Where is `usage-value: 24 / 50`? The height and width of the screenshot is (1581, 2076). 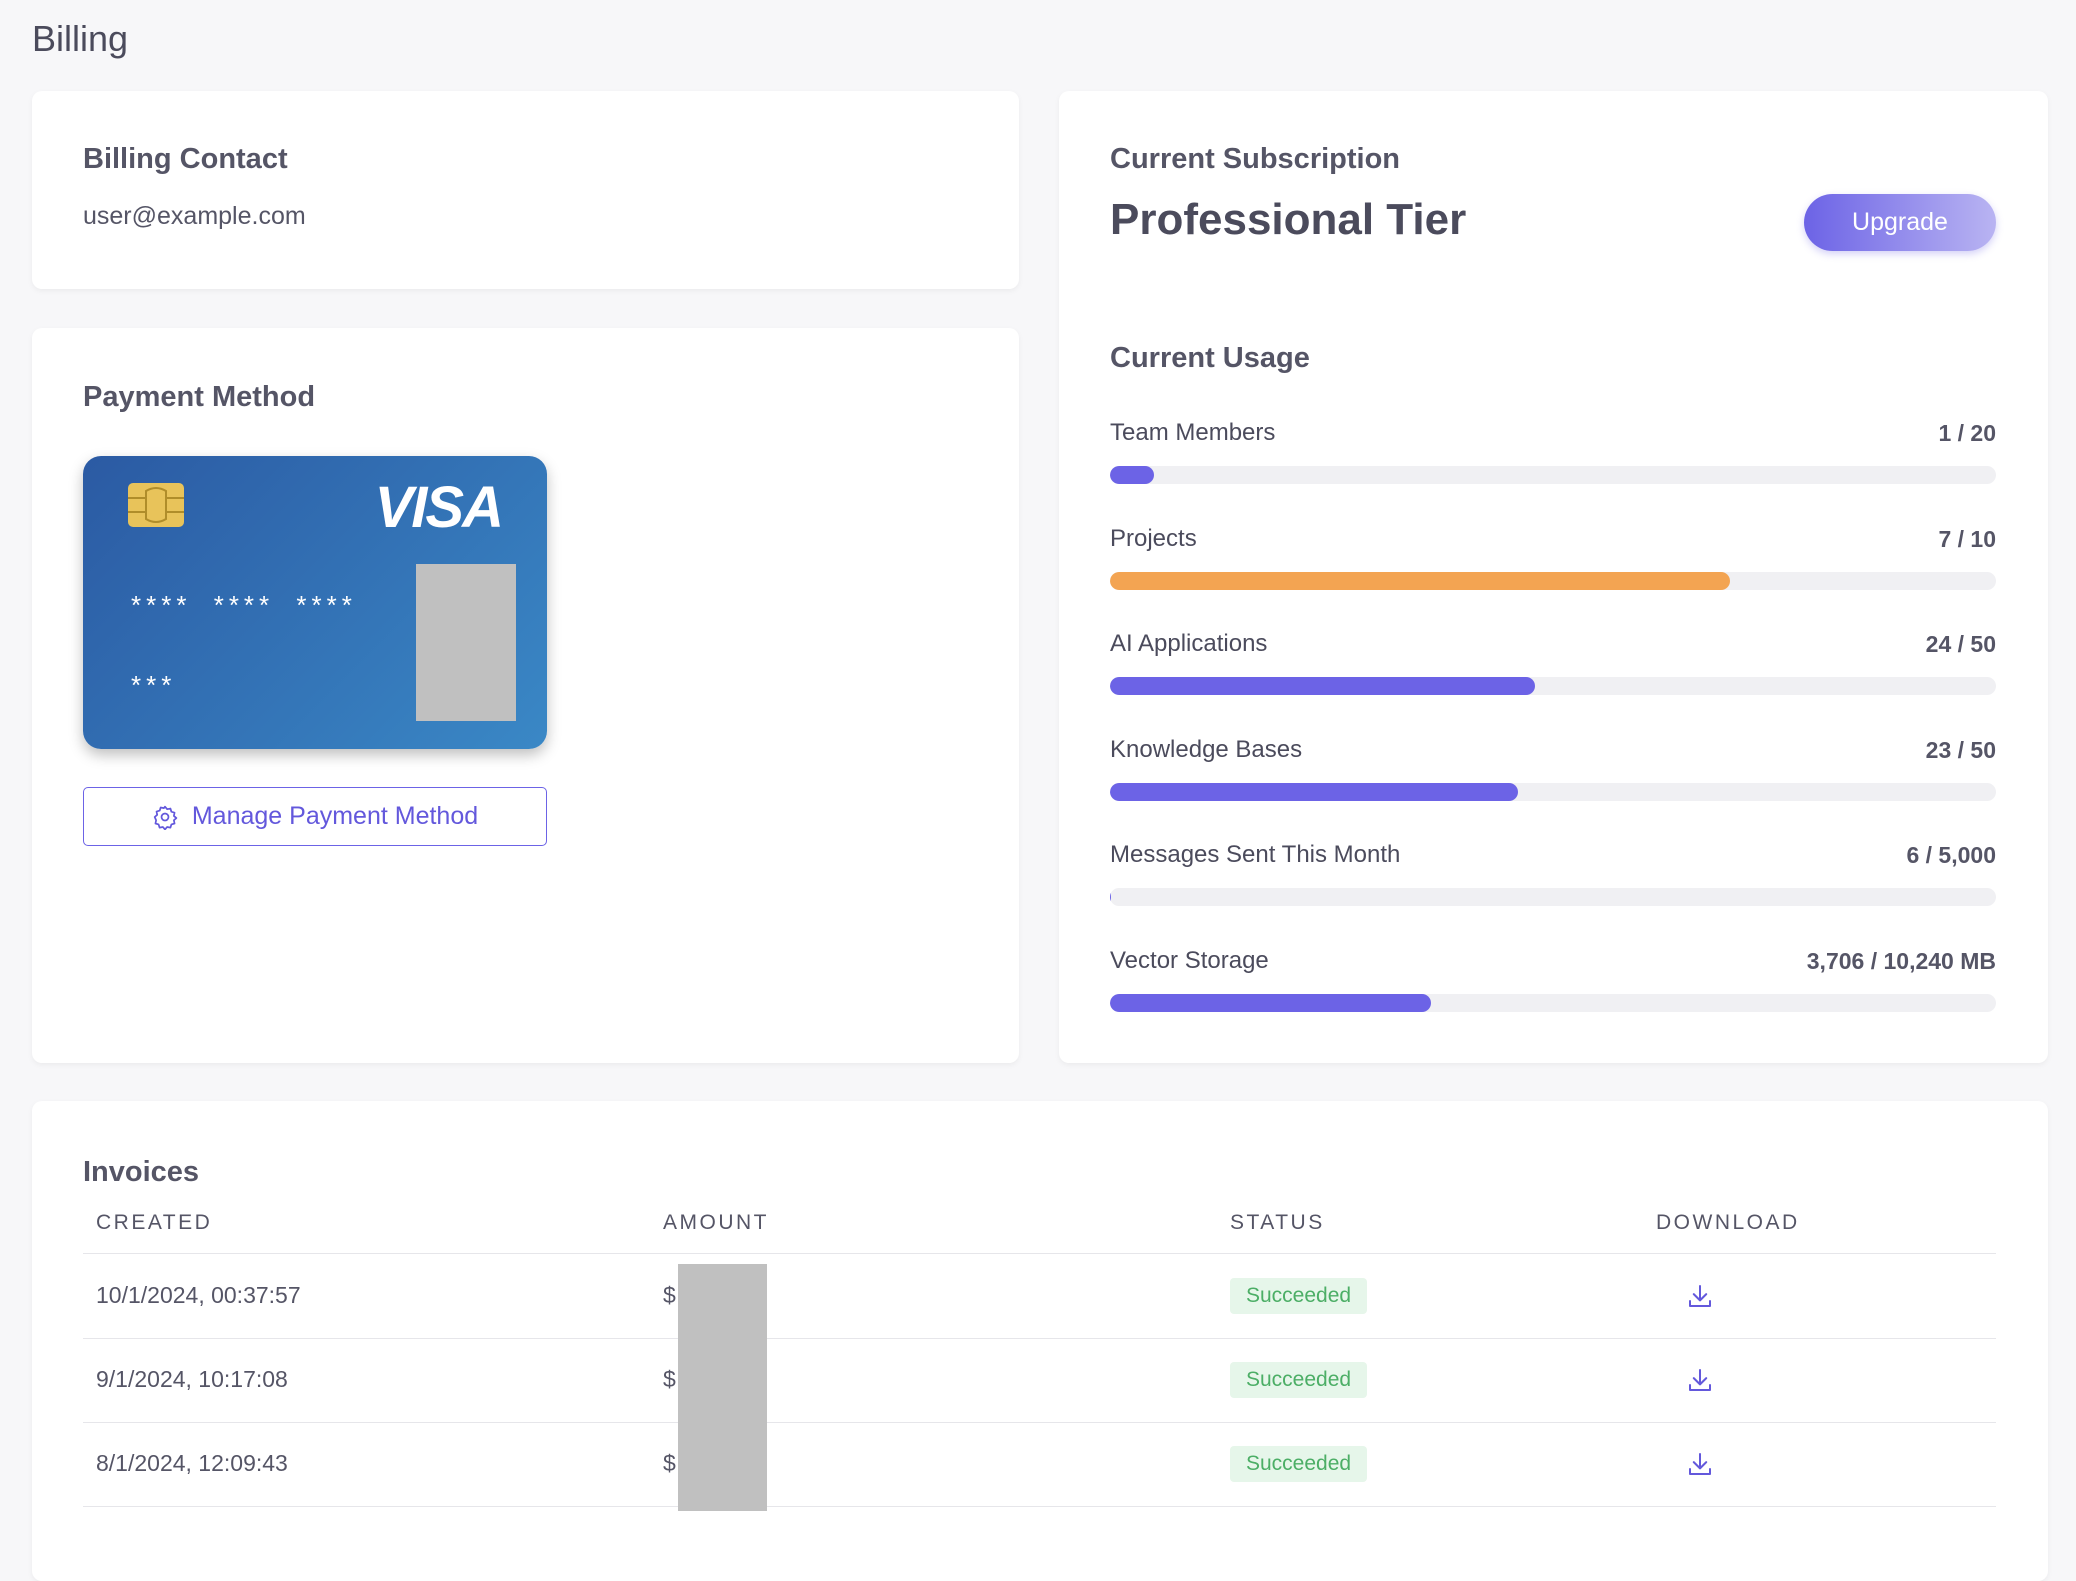
usage-value: 24 / 50 is located at coordinates (1960, 644).